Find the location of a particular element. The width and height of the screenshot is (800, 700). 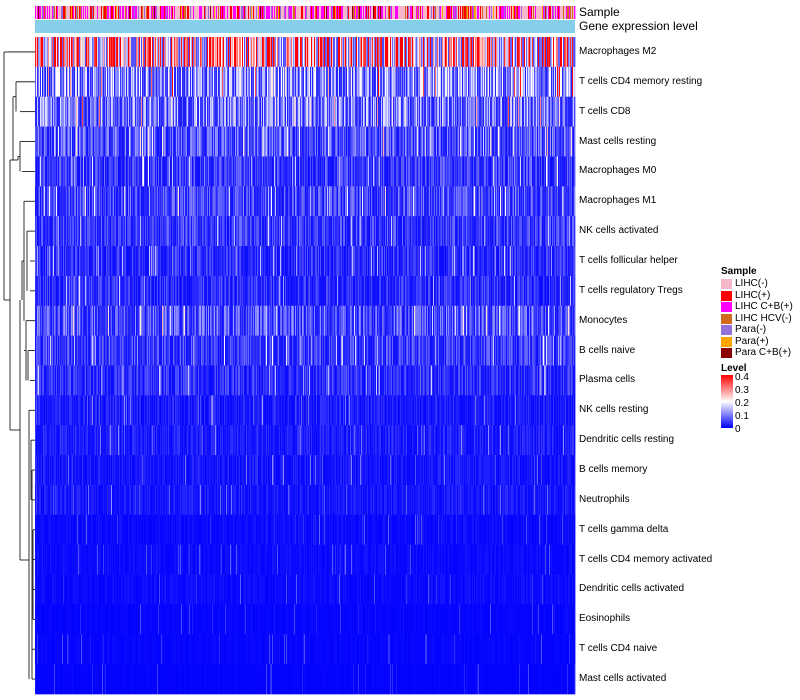

sample-annotation-track is located at coordinates (305, 12).